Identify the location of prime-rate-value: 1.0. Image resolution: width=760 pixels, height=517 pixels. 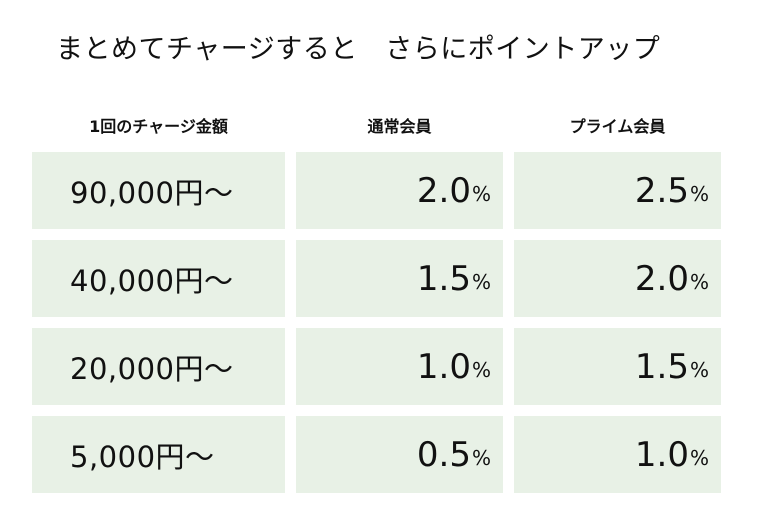
(661, 454).